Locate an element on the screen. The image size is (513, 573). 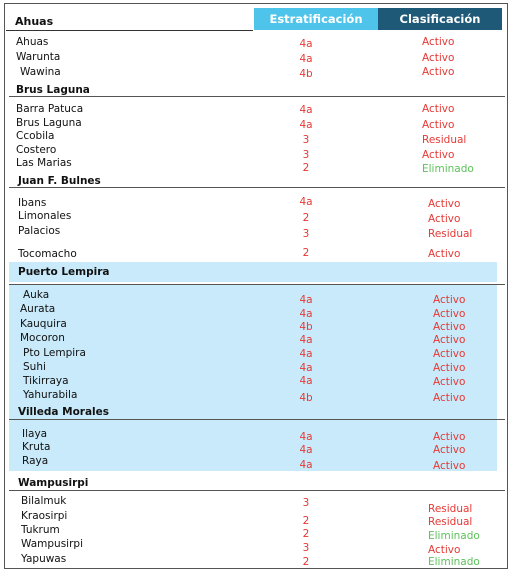
row-name: Raya is located at coordinates (35, 461).